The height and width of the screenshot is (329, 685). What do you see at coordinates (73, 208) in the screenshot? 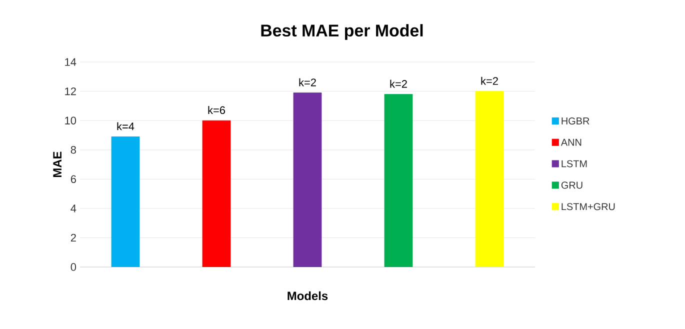
I see `y-tick-label: 4` at bounding box center [73, 208].